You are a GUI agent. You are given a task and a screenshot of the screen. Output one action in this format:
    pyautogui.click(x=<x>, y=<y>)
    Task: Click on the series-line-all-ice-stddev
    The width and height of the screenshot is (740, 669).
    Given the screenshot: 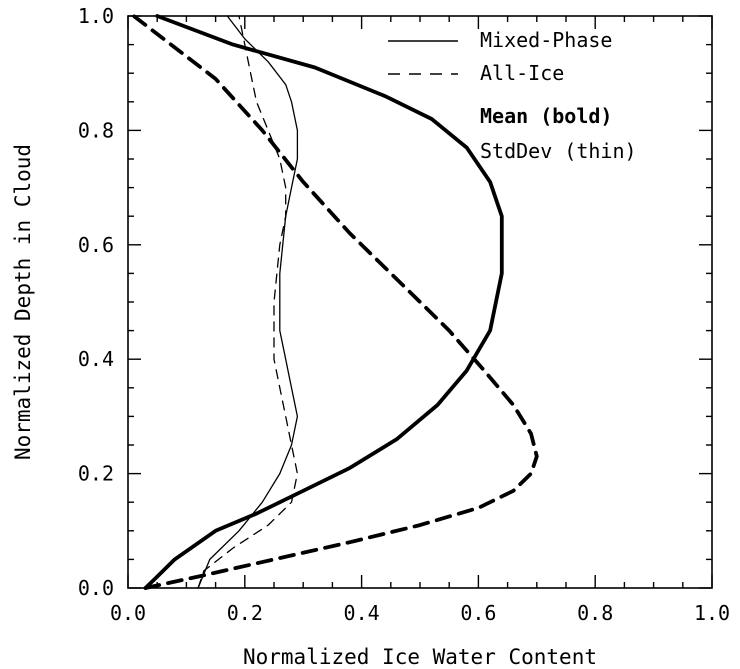 What is the action you would take?
    pyautogui.click(x=248, y=302)
    